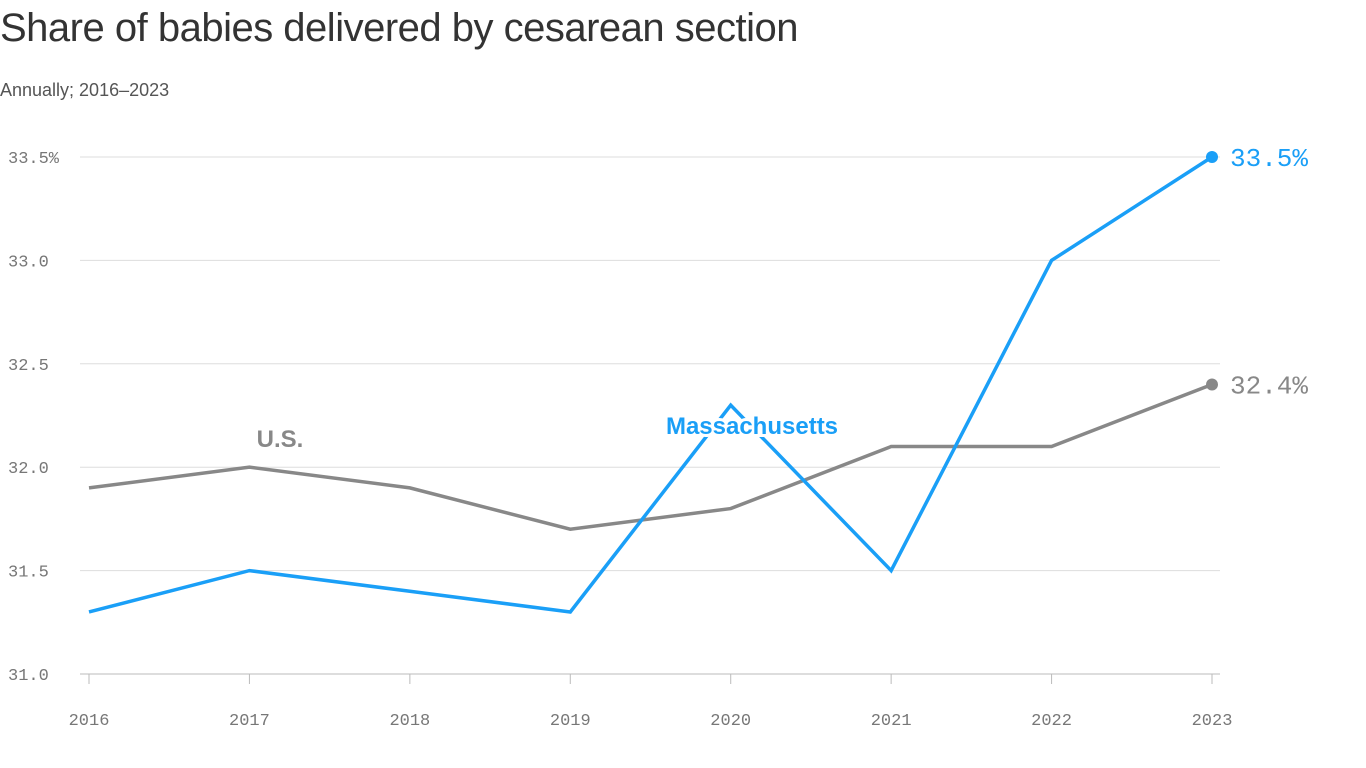 The width and height of the screenshot is (1366, 768). Describe the element at coordinates (34, 159) in the screenshot. I see `y-tick-label: 33.5%` at that location.